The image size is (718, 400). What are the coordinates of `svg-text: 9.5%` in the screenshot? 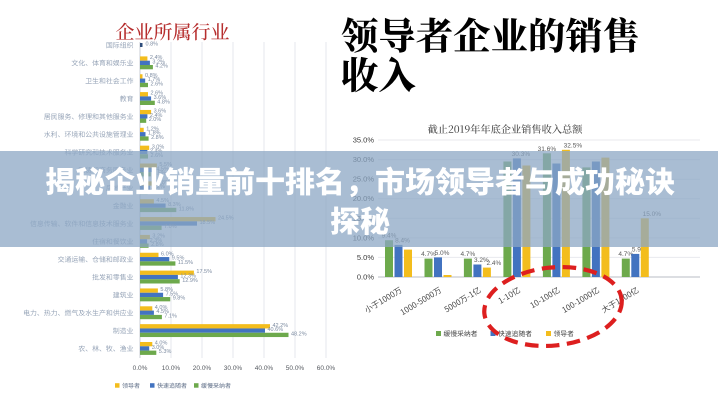 It's located at (178, 259).